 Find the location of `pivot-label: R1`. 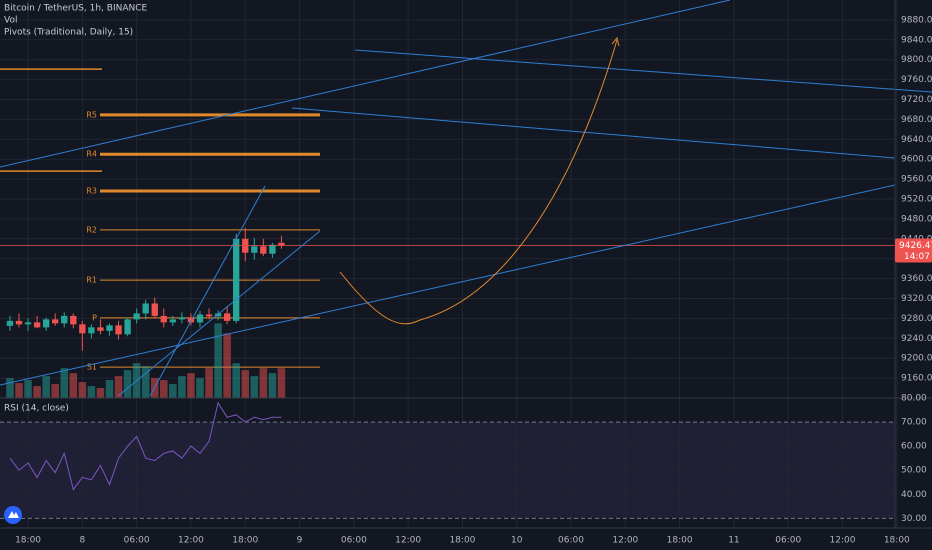

pivot-label: R1 is located at coordinates (91, 280).